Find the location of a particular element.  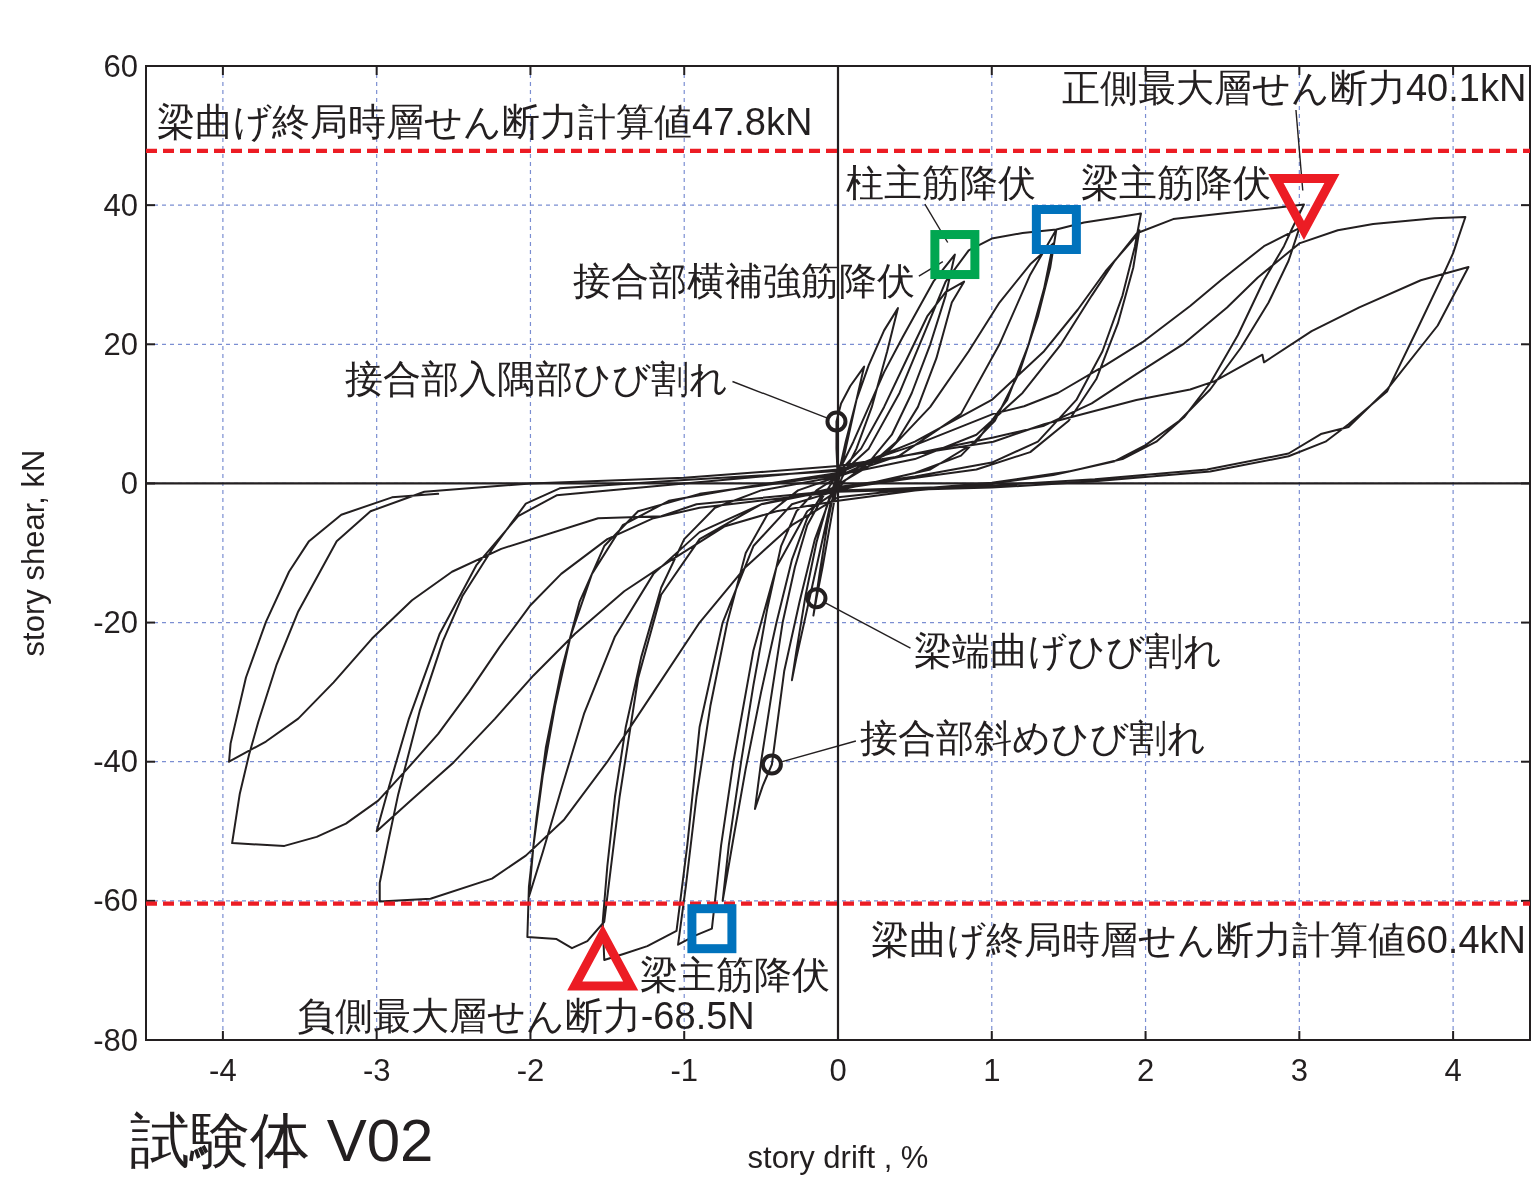

text: 試験体 V02 is located at coordinates (282, 1140).